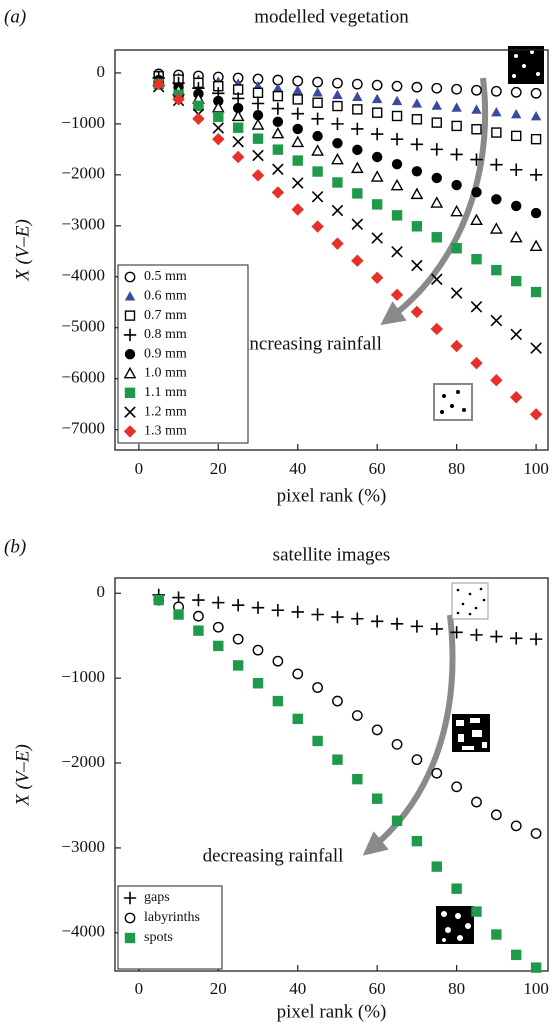  What do you see at coordinates (83, 326) in the screenshot?
I see `y-tick-label: −5000` at bounding box center [83, 326].